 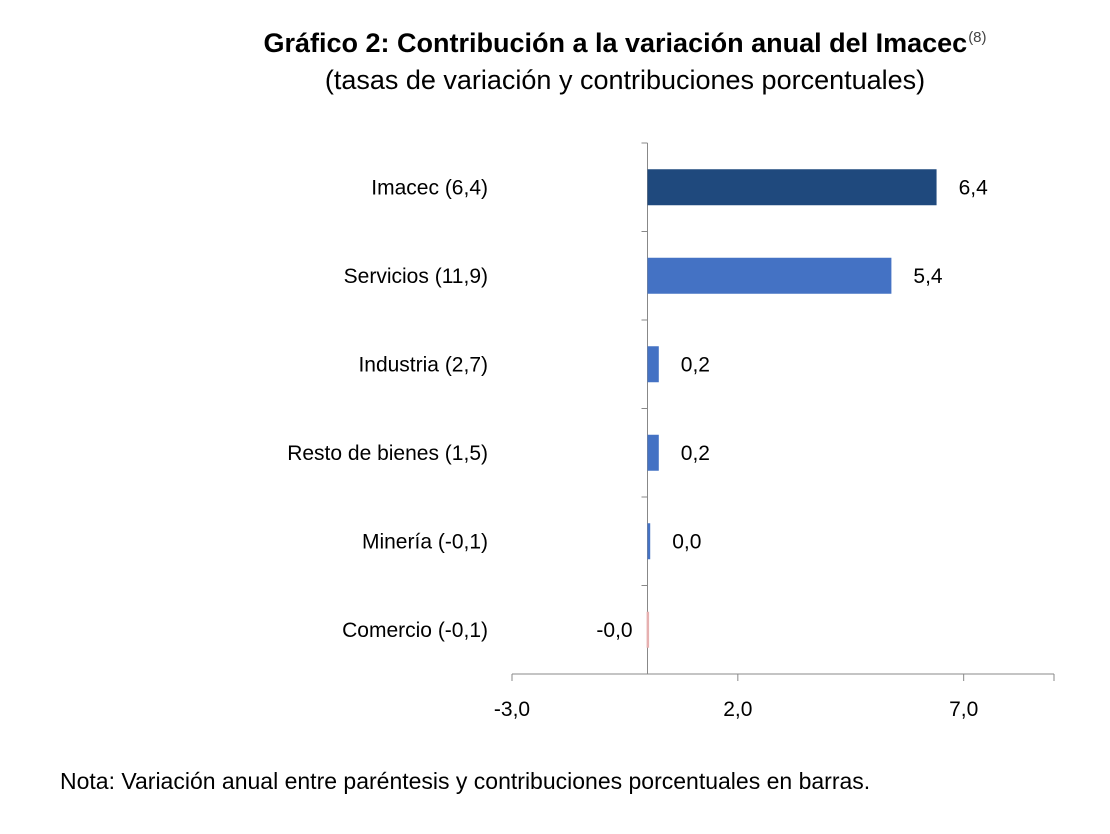 I want to click on value-axis-tick-label: 7,0, so click(x=963, y=709).